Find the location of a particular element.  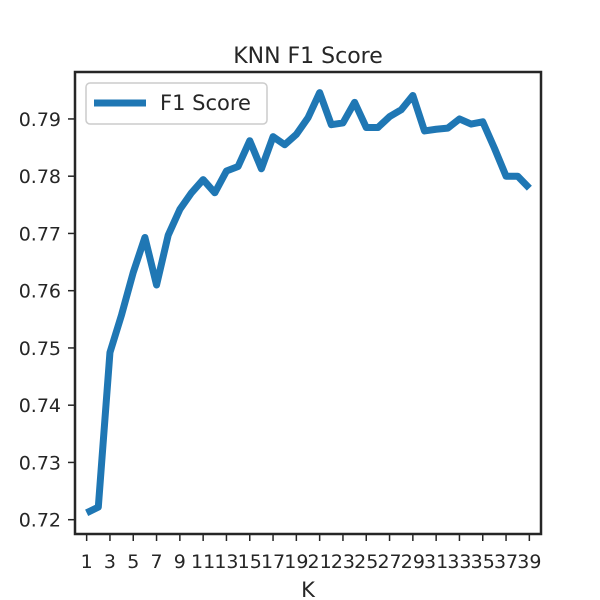

x-tick-label: 19 is located at coordinates (296, 562).